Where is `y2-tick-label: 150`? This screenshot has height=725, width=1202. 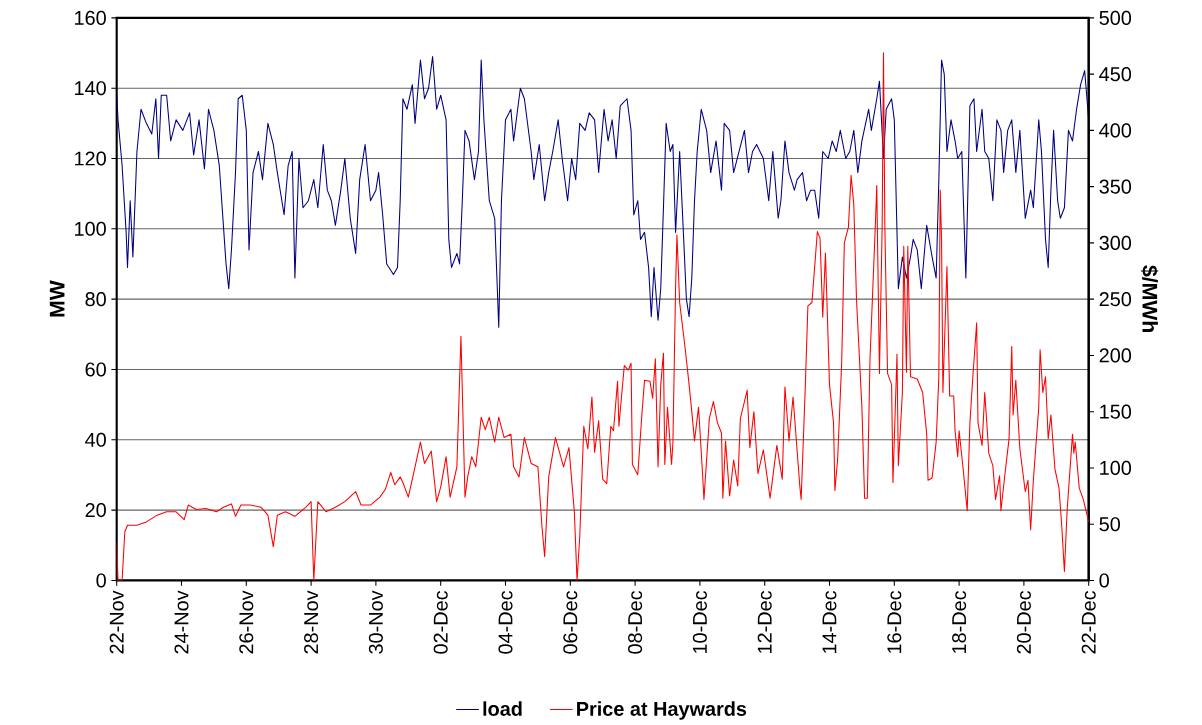
y2-tick-label: 150 is located at coordinates (1116, 411).